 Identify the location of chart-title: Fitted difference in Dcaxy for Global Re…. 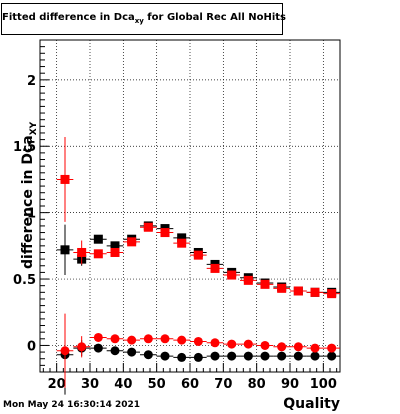
(144, 18).